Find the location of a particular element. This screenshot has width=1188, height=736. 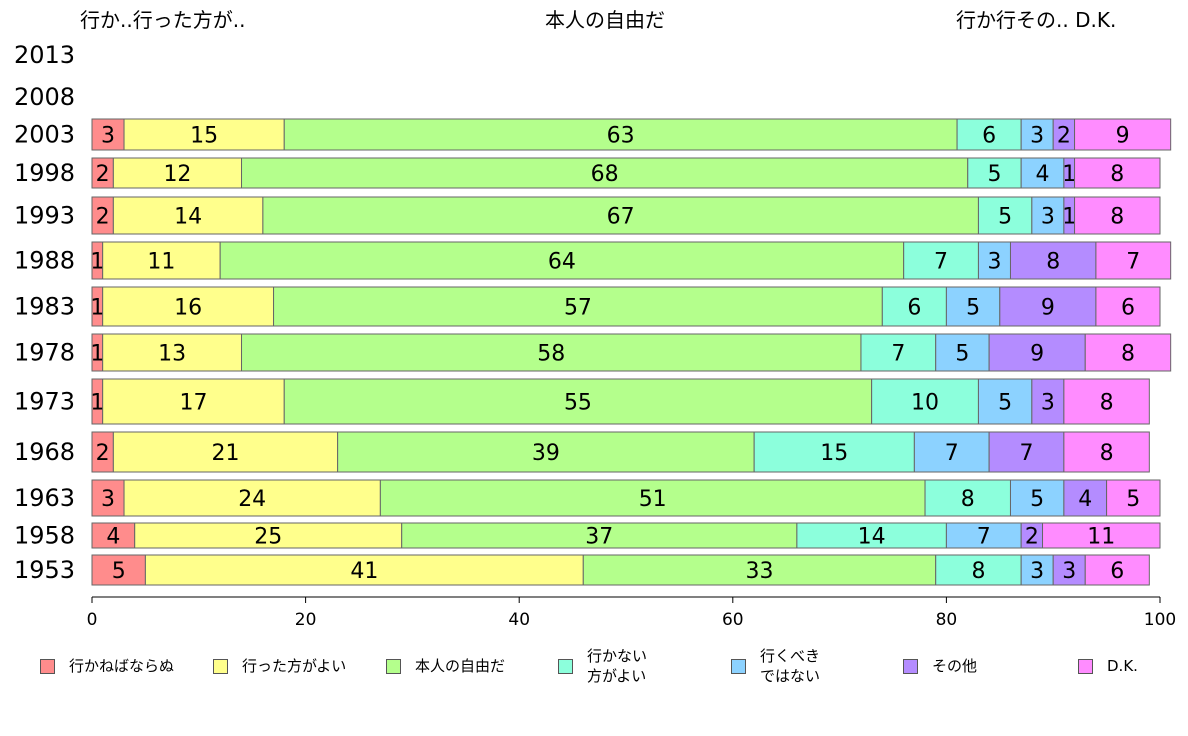

data-label: 24 is located at coordinates (252, 499).